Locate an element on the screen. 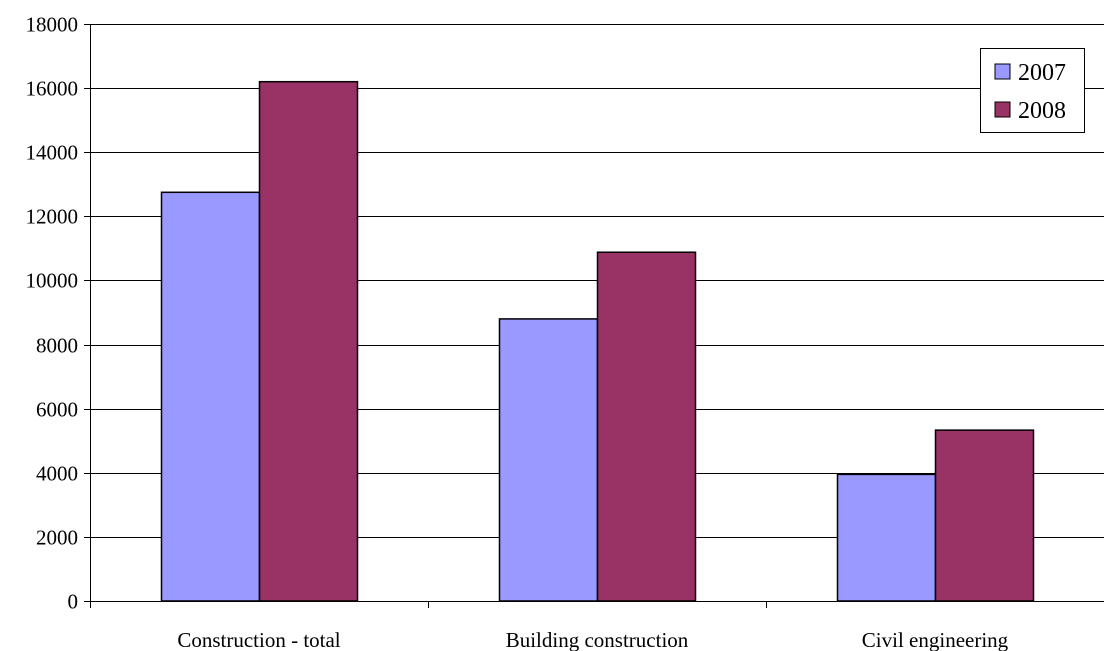  y-tick-label: 2000 is located at coordinates (57, 538).